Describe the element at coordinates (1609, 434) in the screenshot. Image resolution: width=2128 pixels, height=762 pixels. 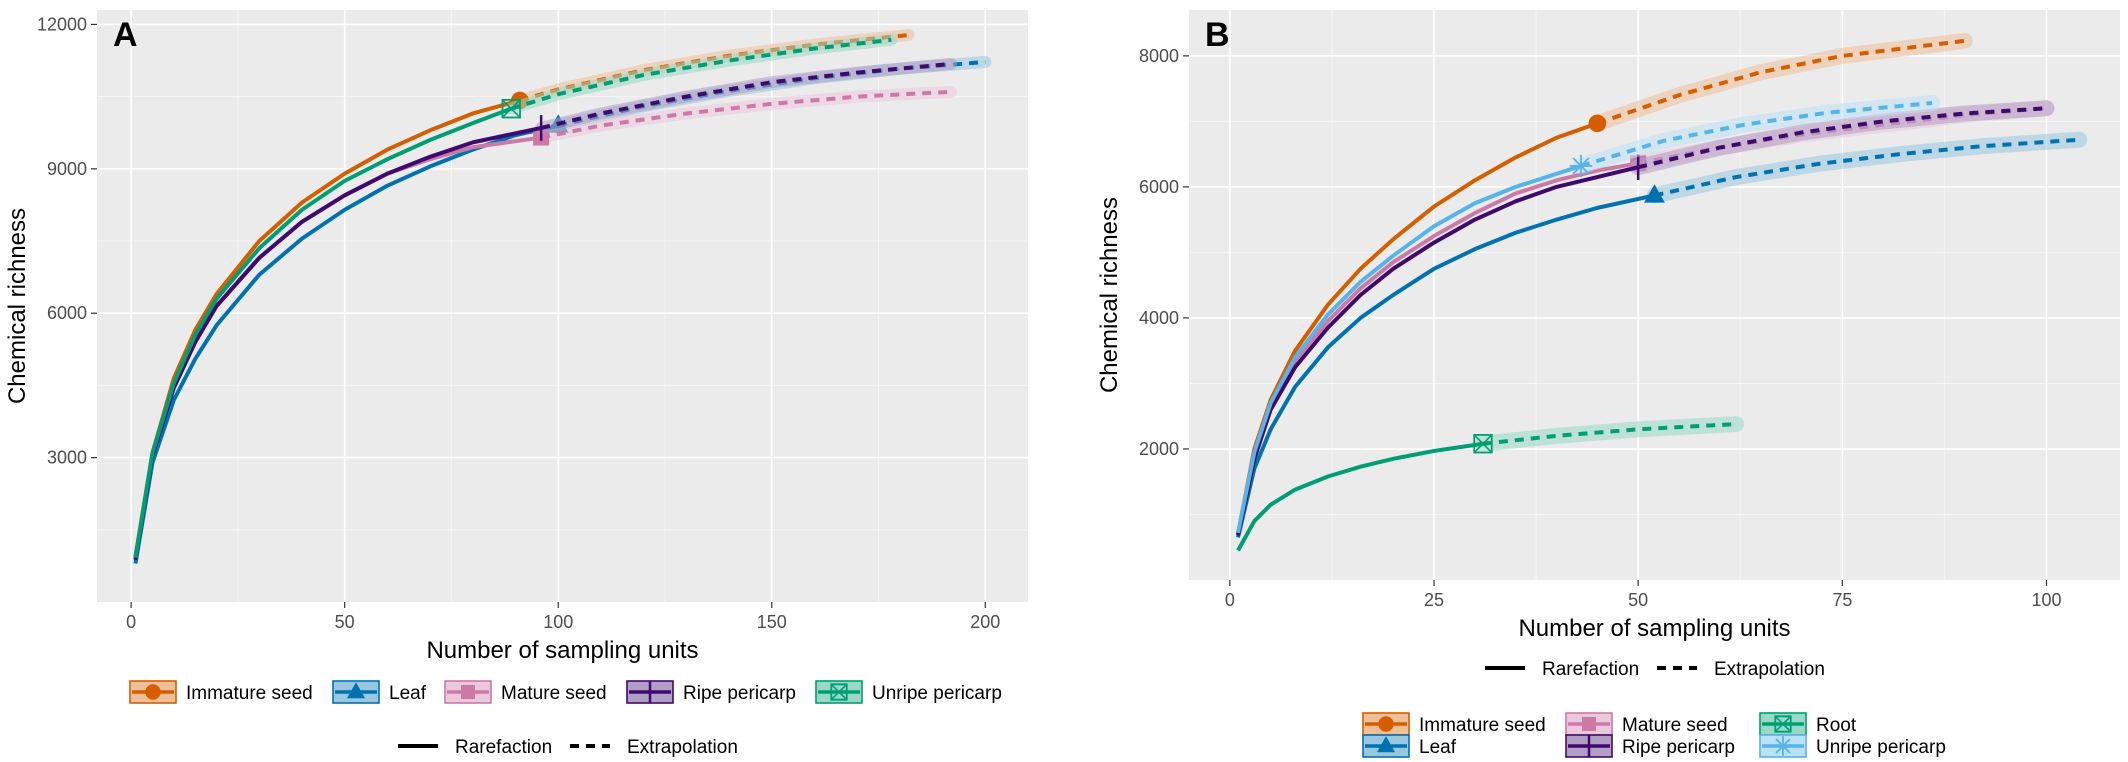
I see `extrapolation-line-root` at that location.